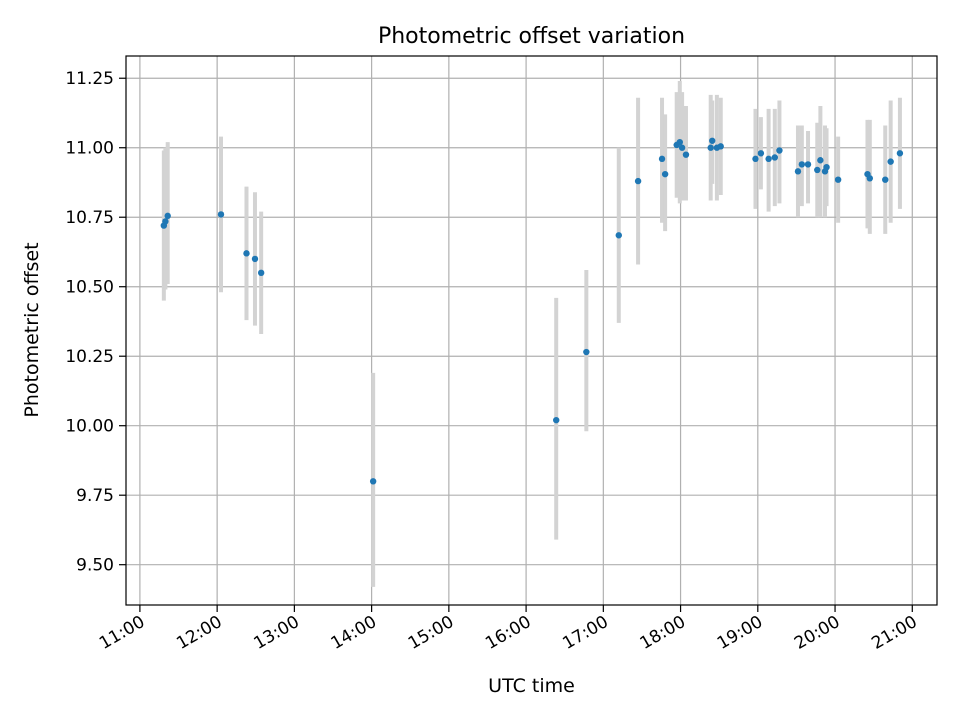 The image size is (960, 720). What do you see at coordinates (89, 427) in the screenshot?
I see `y-tick-label: 10.00` at bounding box center [89, 427].